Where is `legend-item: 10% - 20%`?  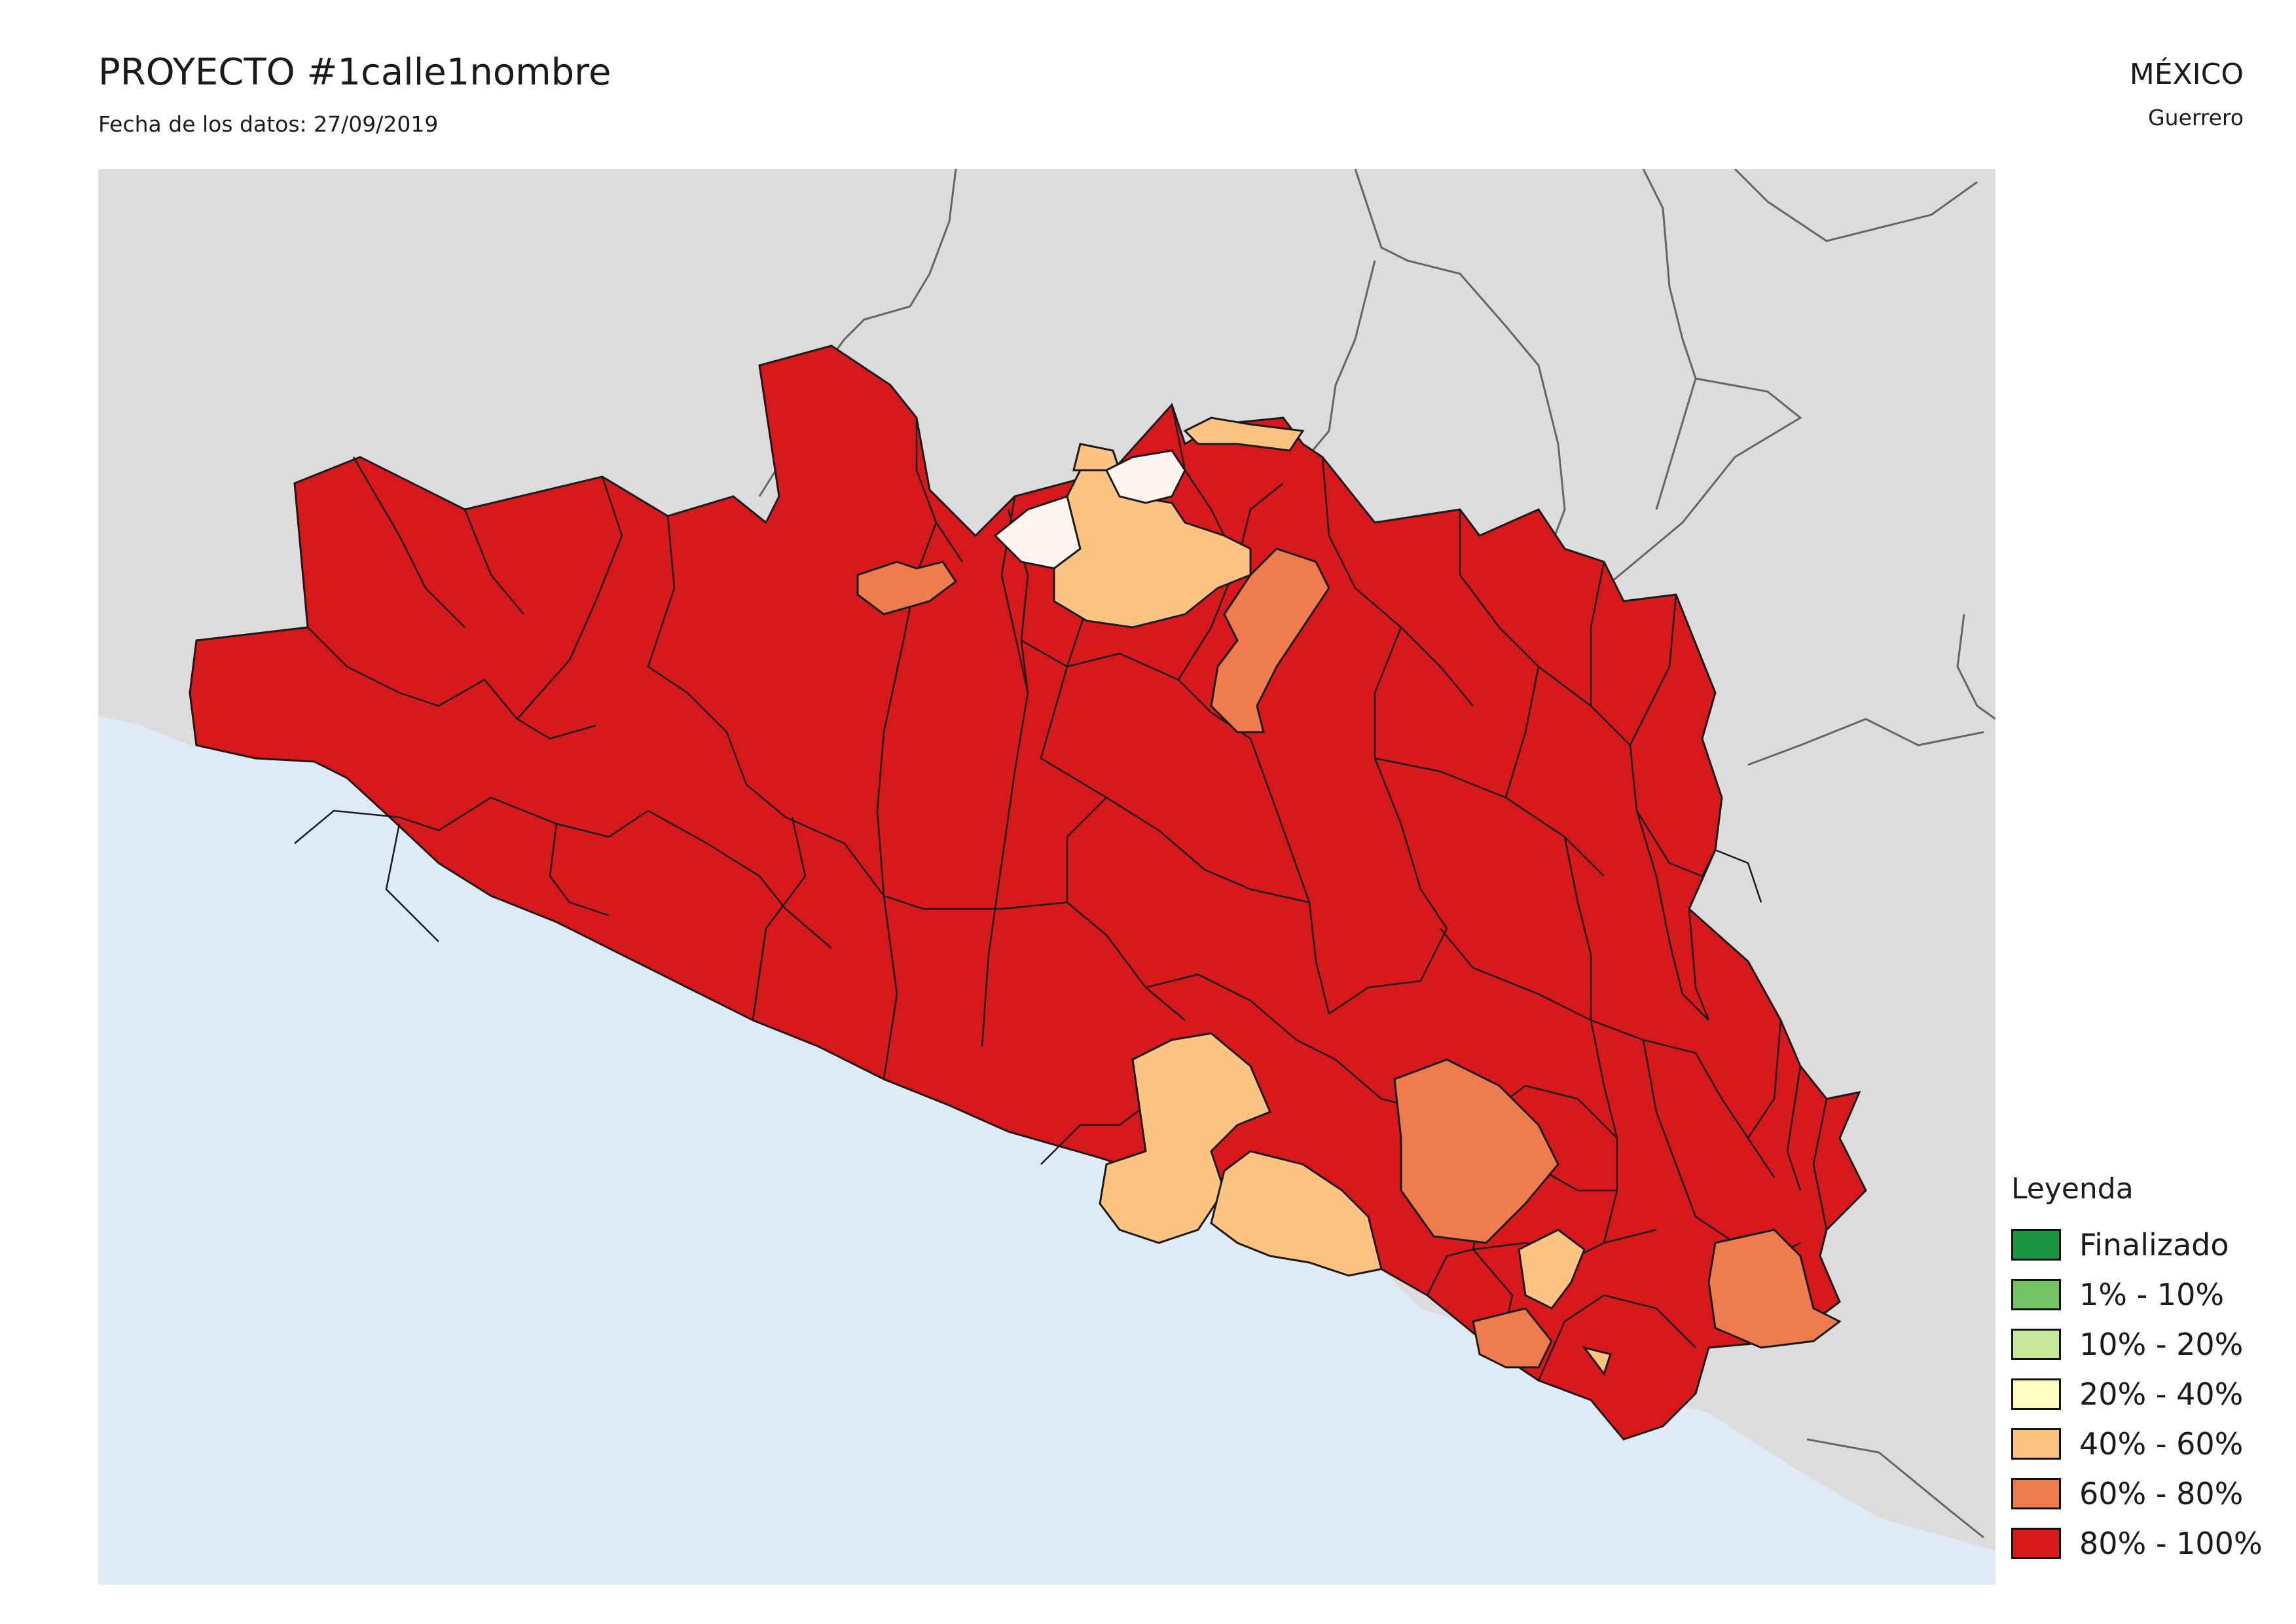
legend-item: 10% - 20% is located at coordinates (2148, 1344).